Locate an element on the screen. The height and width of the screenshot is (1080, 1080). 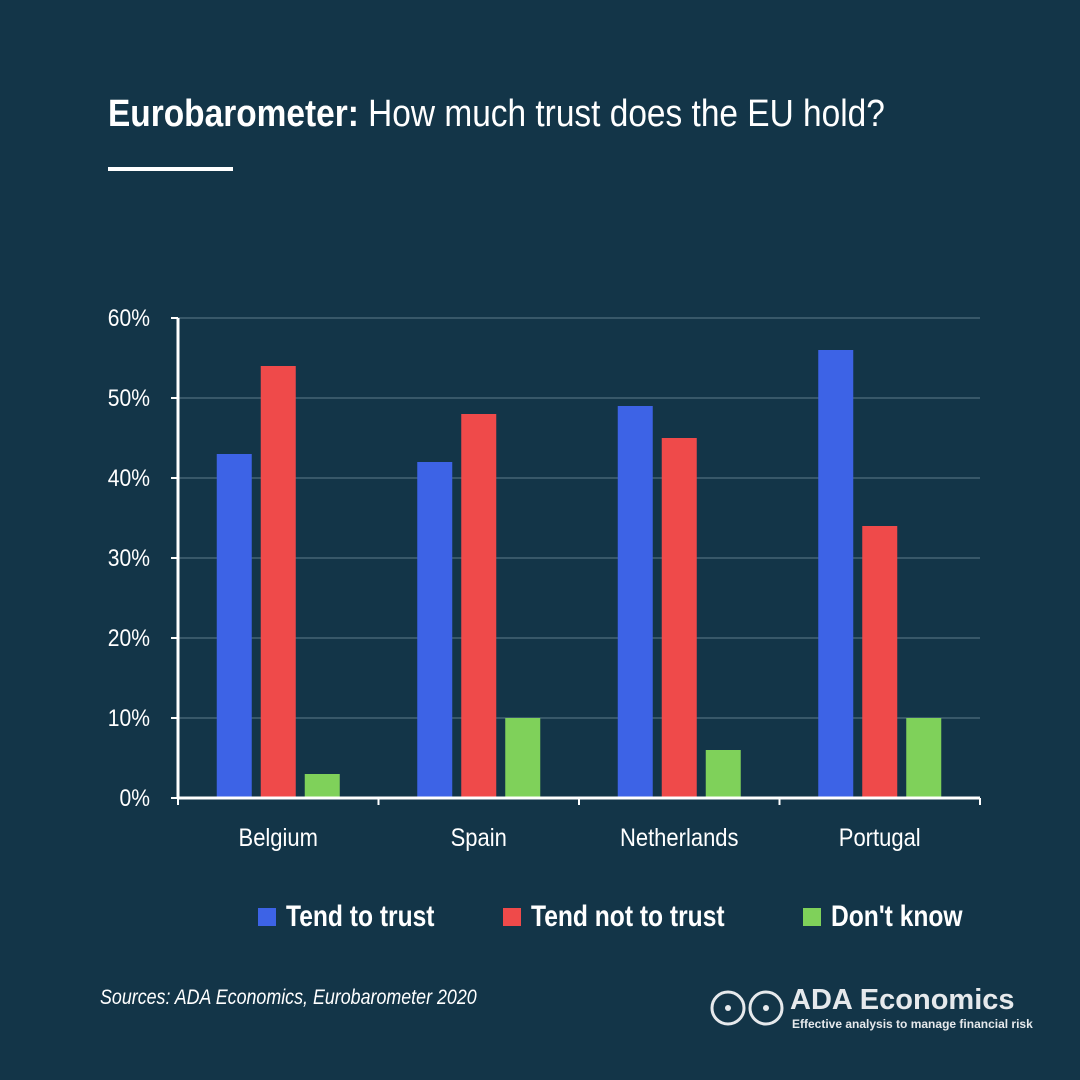
y-tick-label: 0% is located at coordinates (134, 798).